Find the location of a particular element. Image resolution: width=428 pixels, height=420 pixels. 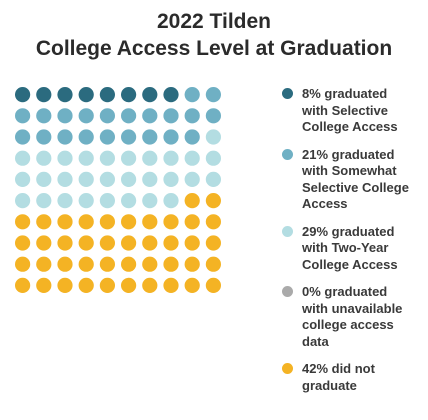

legend-swatch-unavailable is located at coordinates (287, 291).